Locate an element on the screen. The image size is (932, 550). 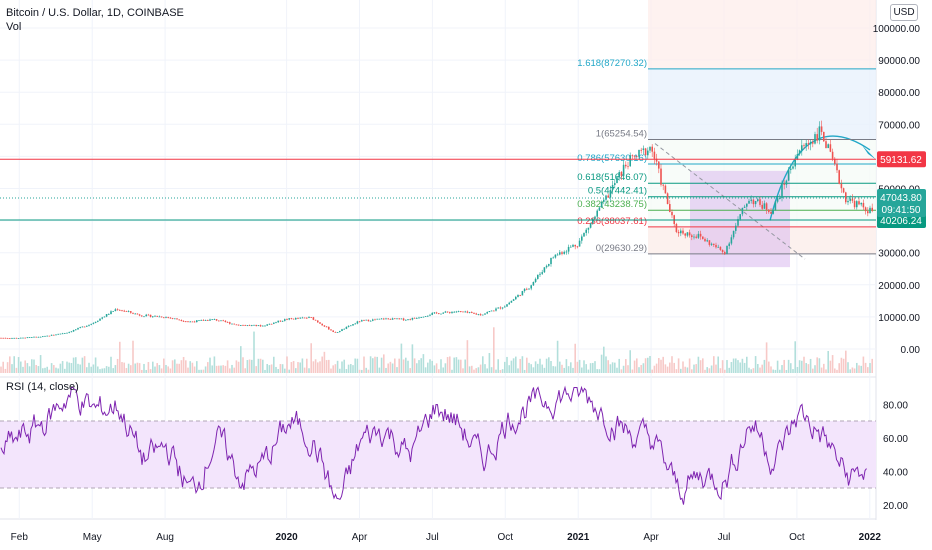
time-tick-label: Apr is located at coordinates (360, 537).